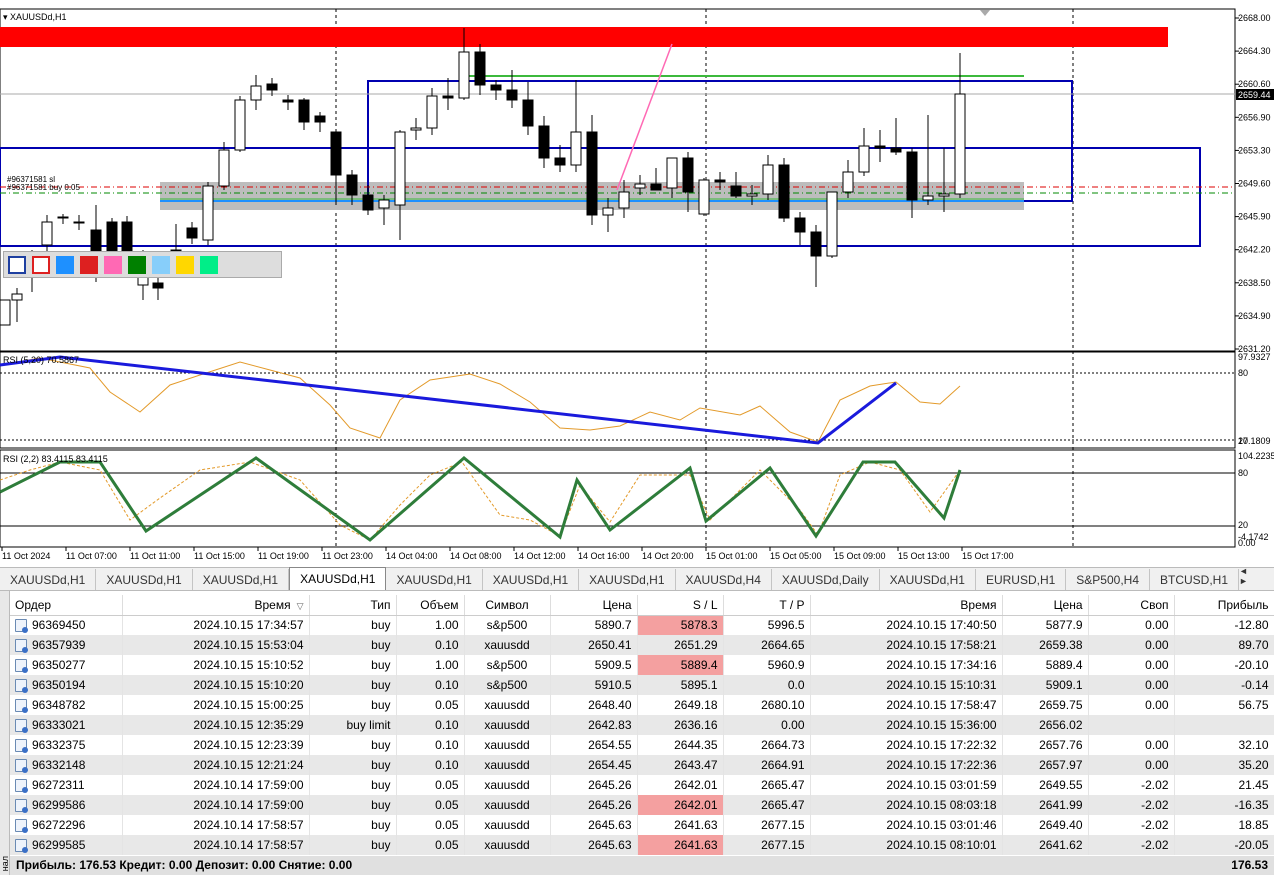  Describe the element at coordinates (447, 685) in the screenshot. I see `cell-value: 0.10` at that location.